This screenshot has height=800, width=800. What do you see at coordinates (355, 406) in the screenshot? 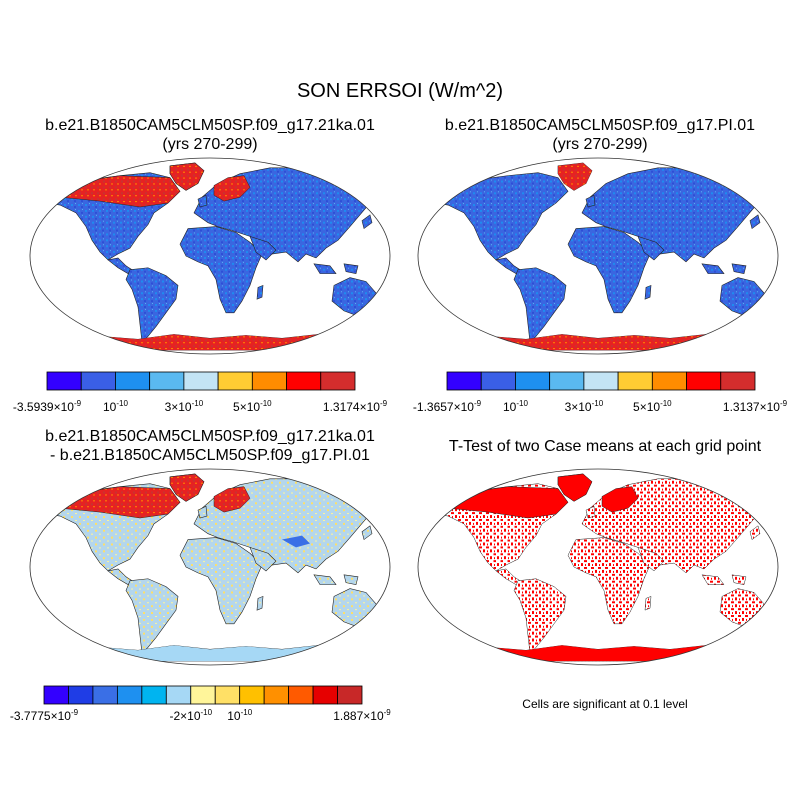
I see `colorbar-tick-label: 1.3174×10⁻⁹` at bounding box center [355, 406].